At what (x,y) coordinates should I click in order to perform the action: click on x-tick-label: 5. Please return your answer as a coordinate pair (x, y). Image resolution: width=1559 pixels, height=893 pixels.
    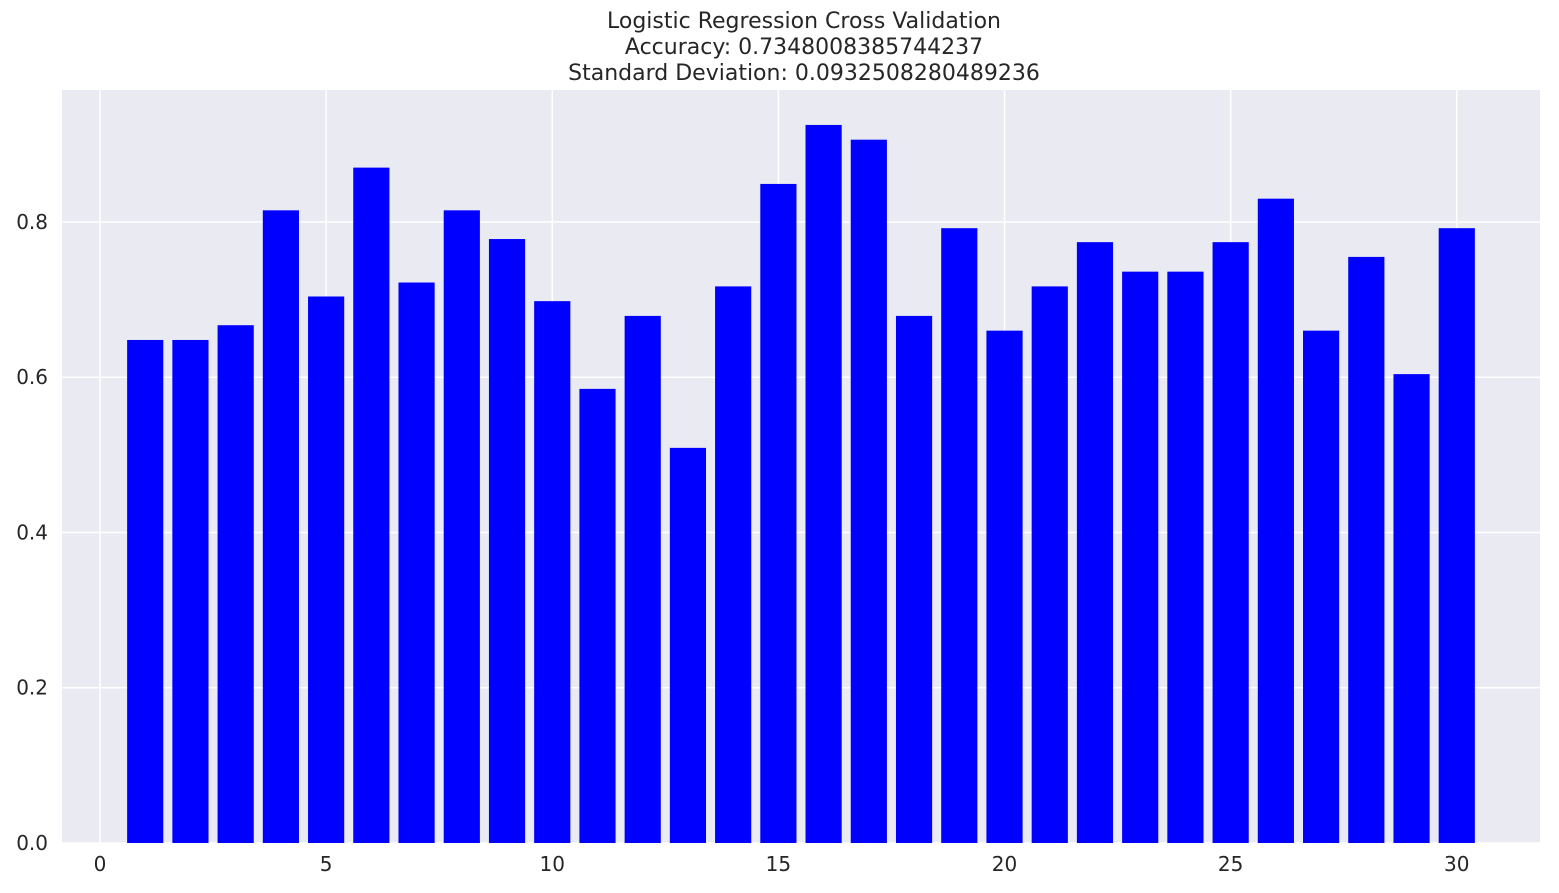
    Looking at the image, I should click on (326, 864).